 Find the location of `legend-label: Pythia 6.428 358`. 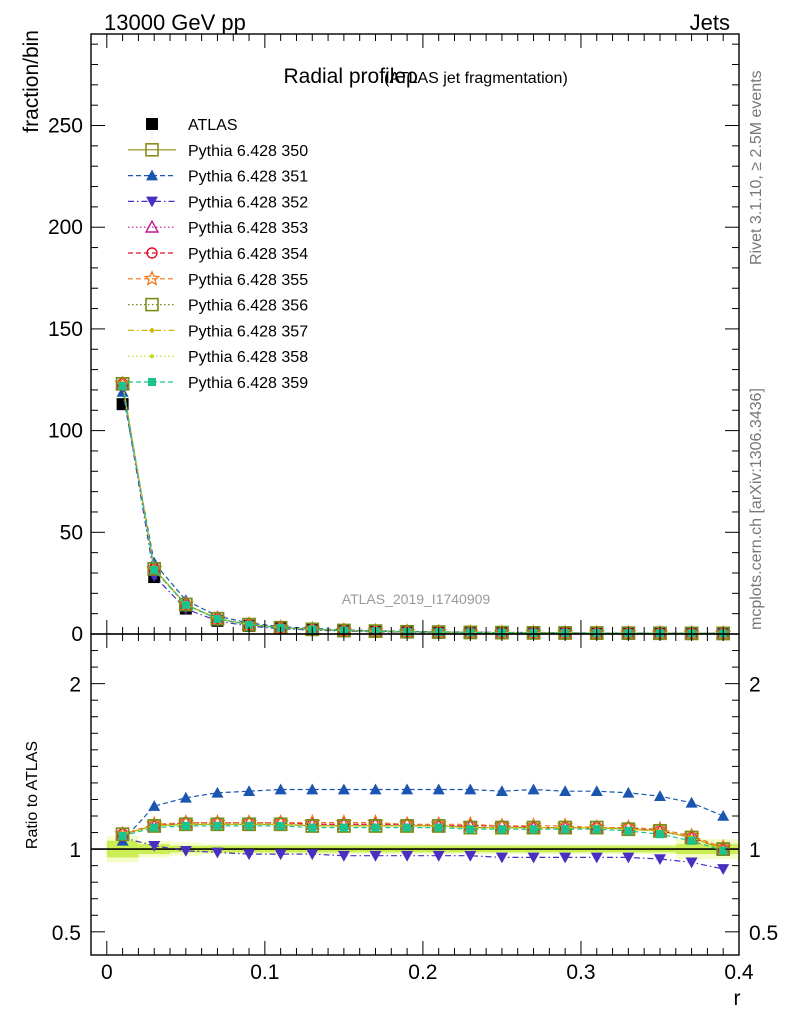

legend-label: Pythia 6.428 358 is located at coordinates (248, 357).